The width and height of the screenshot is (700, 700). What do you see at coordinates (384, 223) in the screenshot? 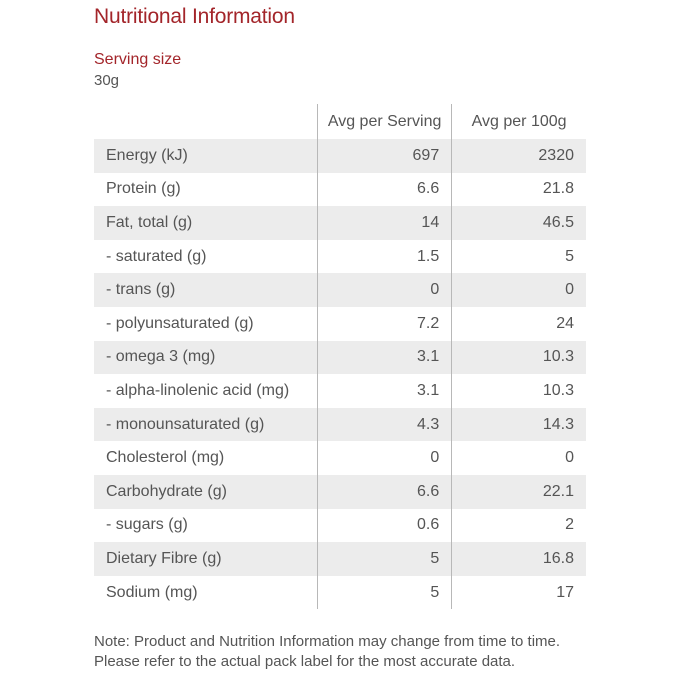
I see `per-serving-value: 14` at bounding box center [384, 223].